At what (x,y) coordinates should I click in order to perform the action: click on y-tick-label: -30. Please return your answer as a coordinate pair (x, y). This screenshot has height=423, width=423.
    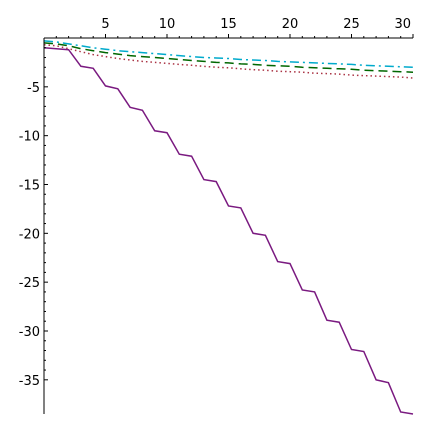
    Looking at the image, I should click on (29, 332).